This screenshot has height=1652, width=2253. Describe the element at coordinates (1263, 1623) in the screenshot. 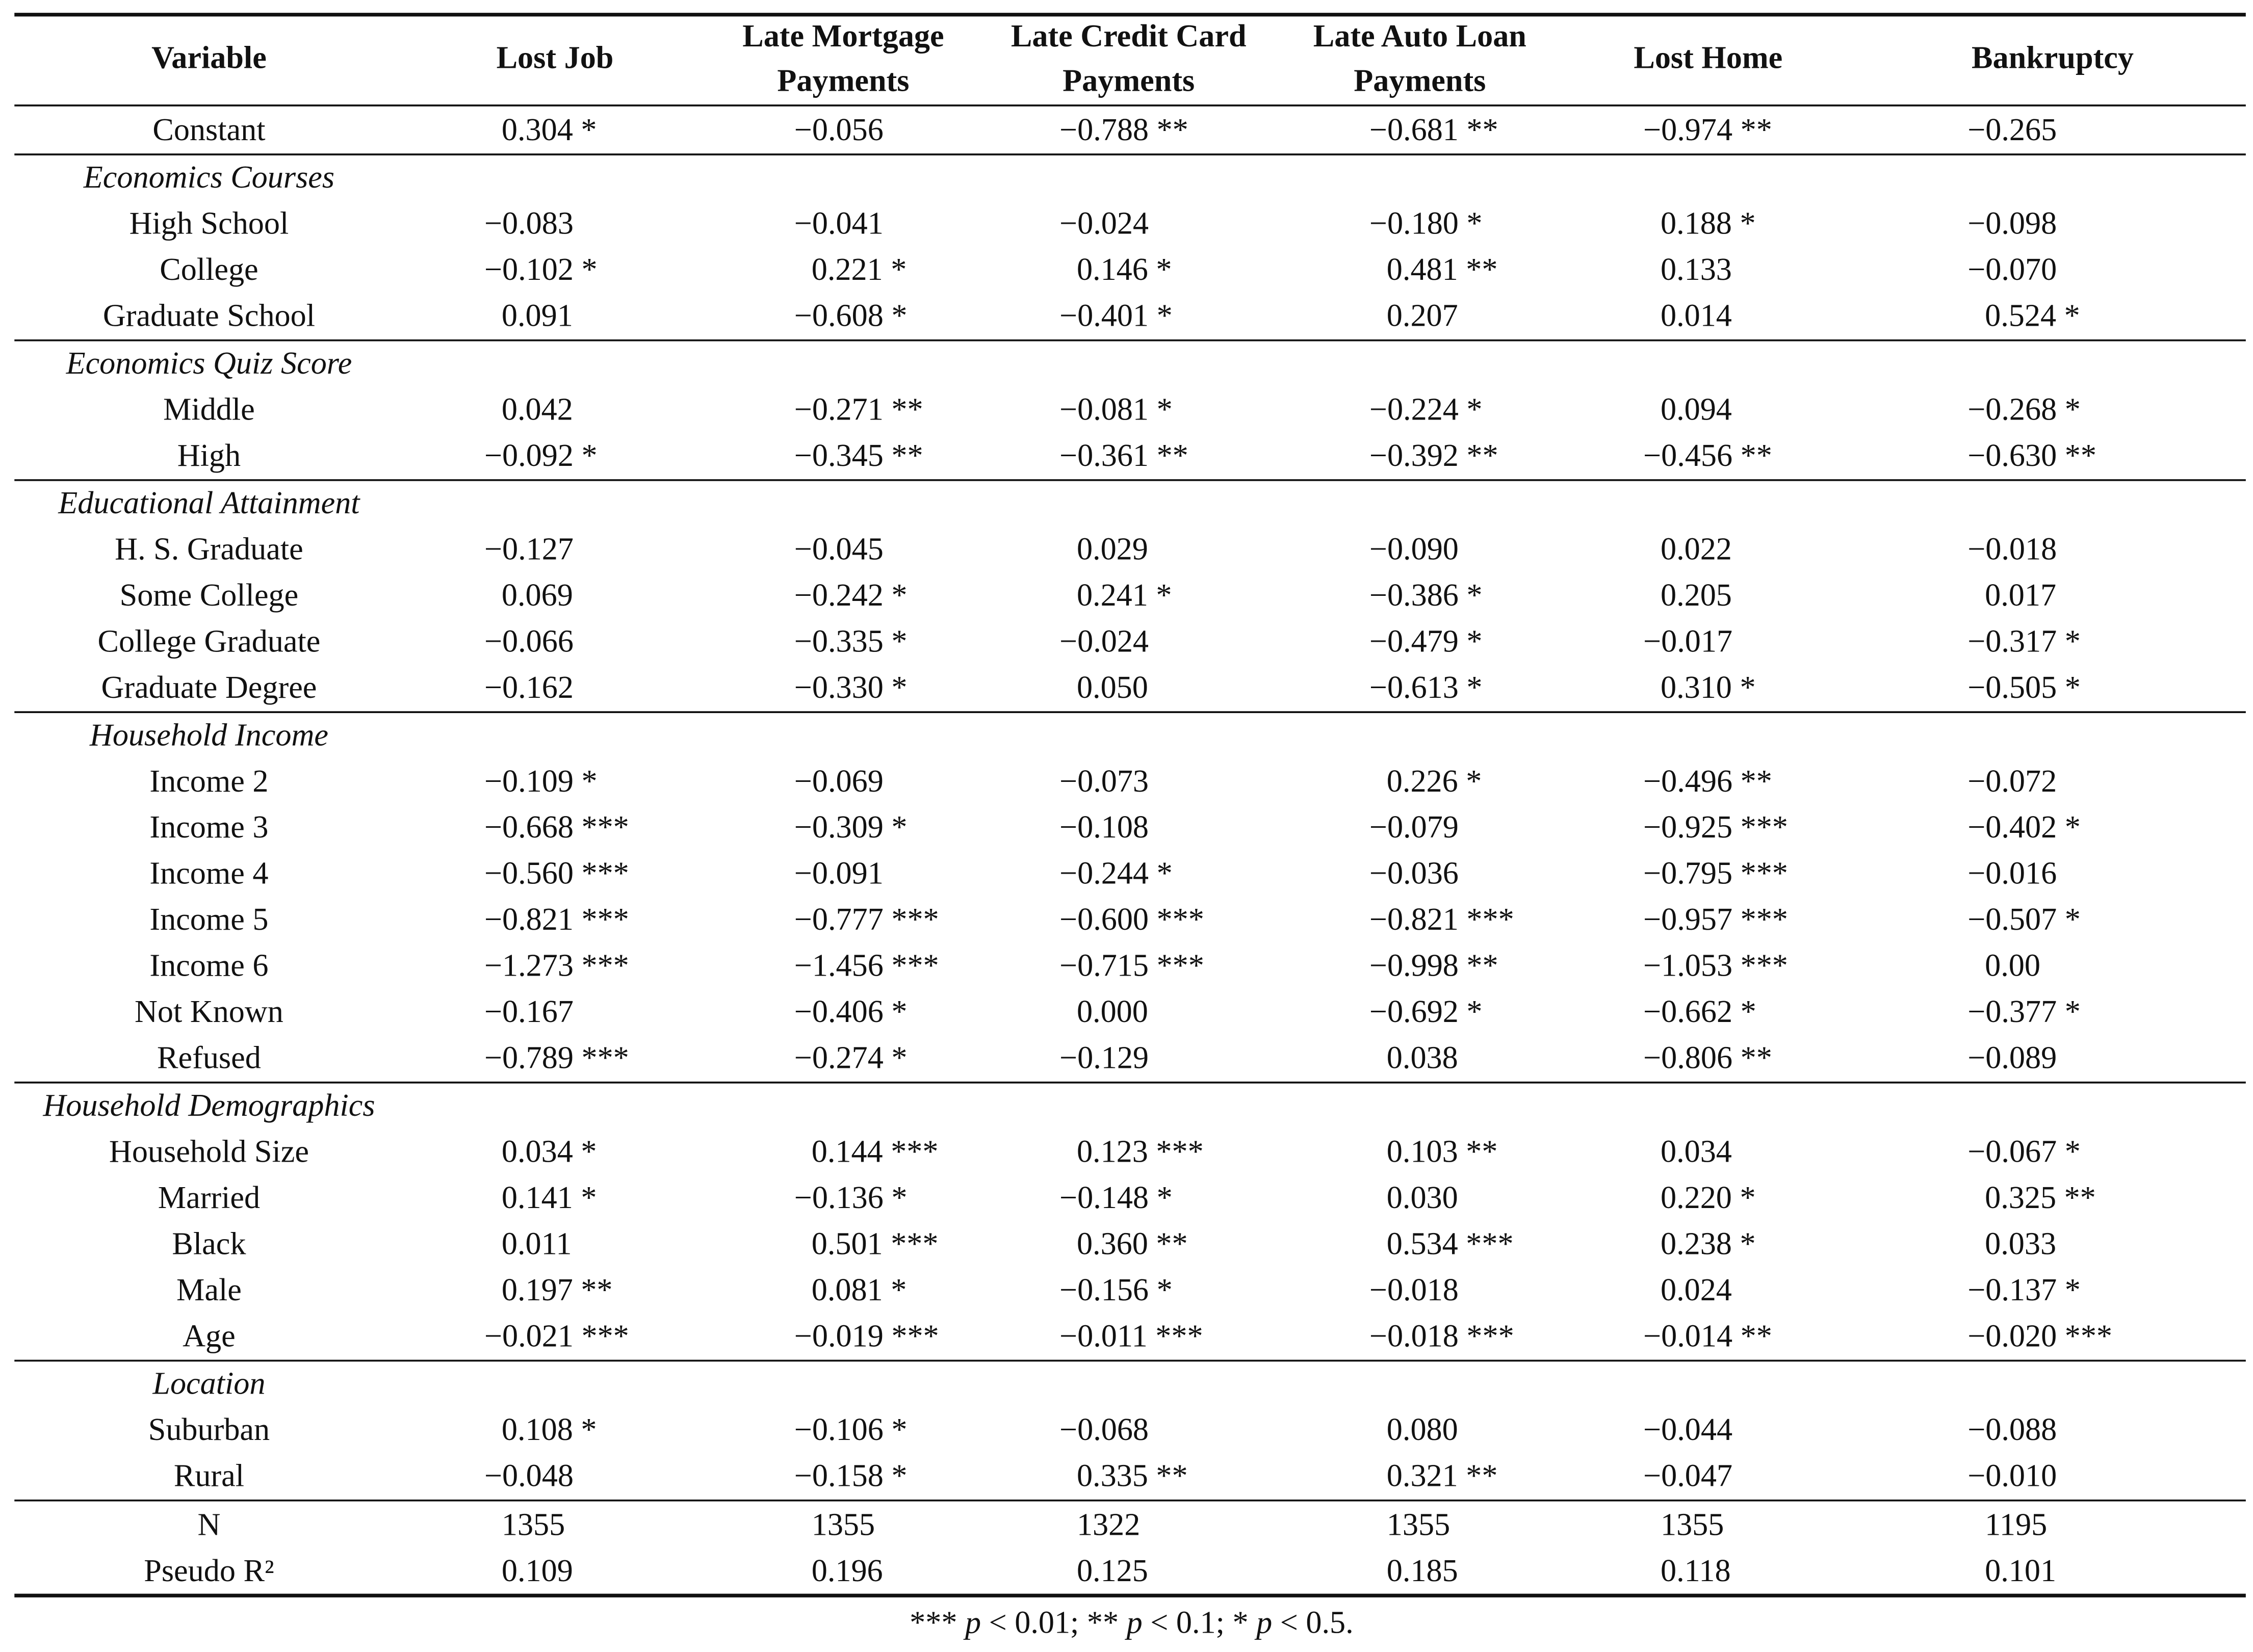

I see `footnote-part: p` at that location.